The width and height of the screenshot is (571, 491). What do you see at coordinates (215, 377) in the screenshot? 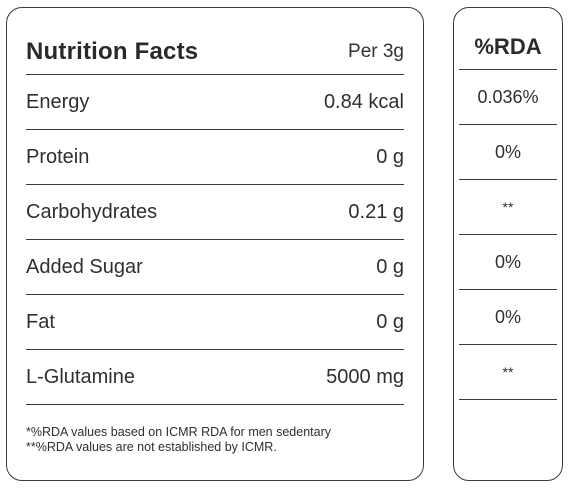
I see `nutrient-row-l-glutamine: L-Glutamine 5000 mg` at bounding box center [215, 377].